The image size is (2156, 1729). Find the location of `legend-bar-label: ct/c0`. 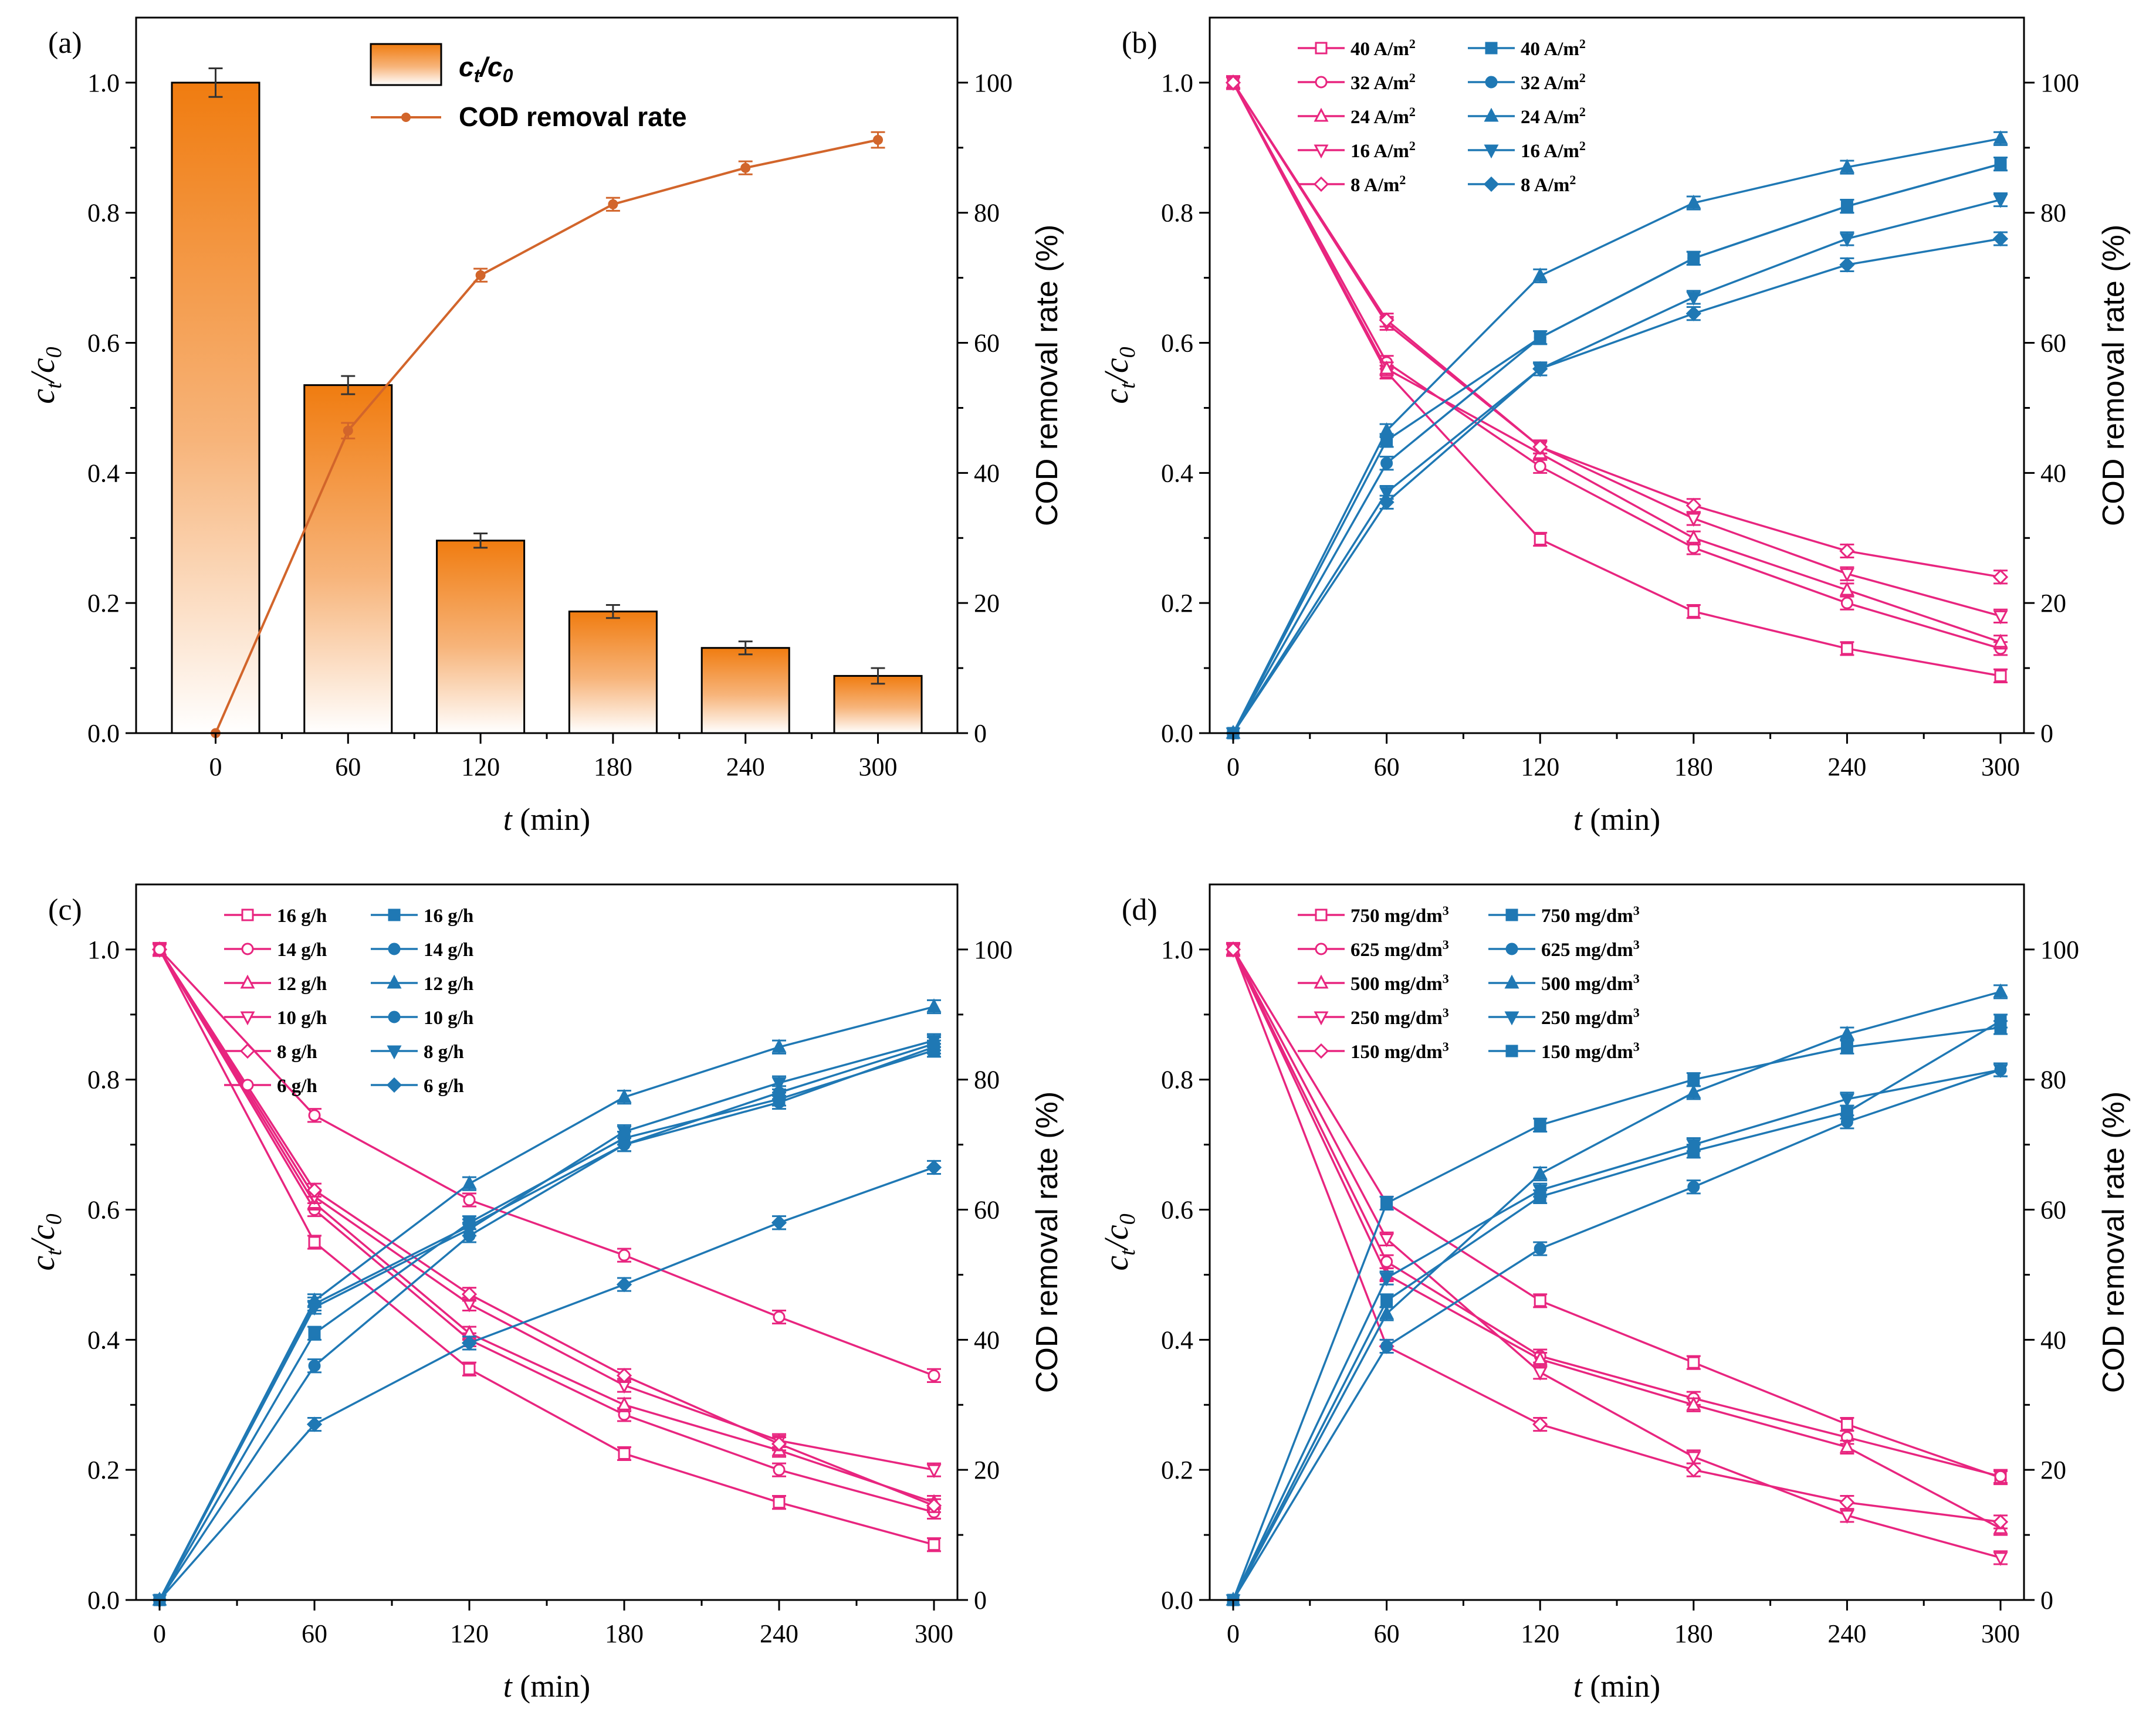

legend-bar-label: ct/c0 is located at coordinates (486, 69).